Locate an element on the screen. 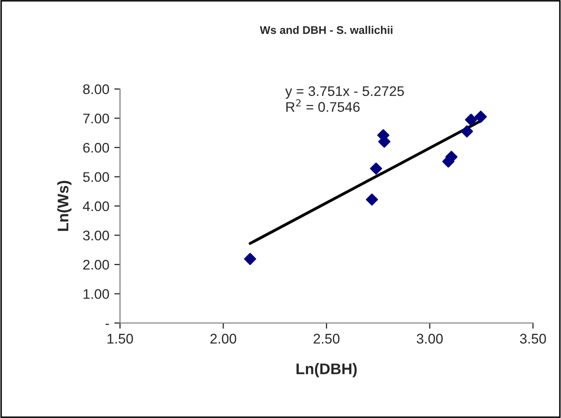 This screenshot has height=418, width=561. x-tick-label: 3.50 is located at coordinates (533, 339).